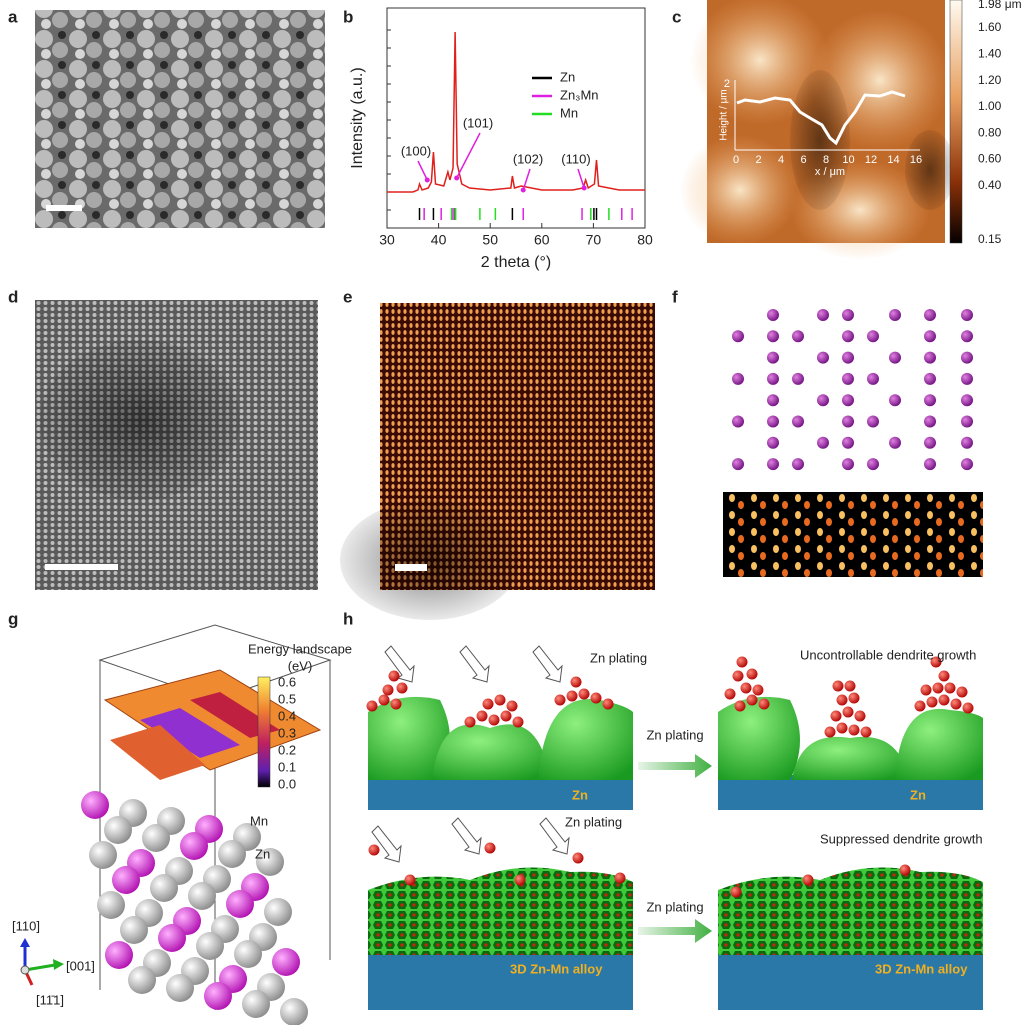 Image resolution: width=1024 pixels, height=1025 pixels. Describe the element at coordinates (916, 160) in the screenshot. I see `profile-x-tick: 16` at that location.